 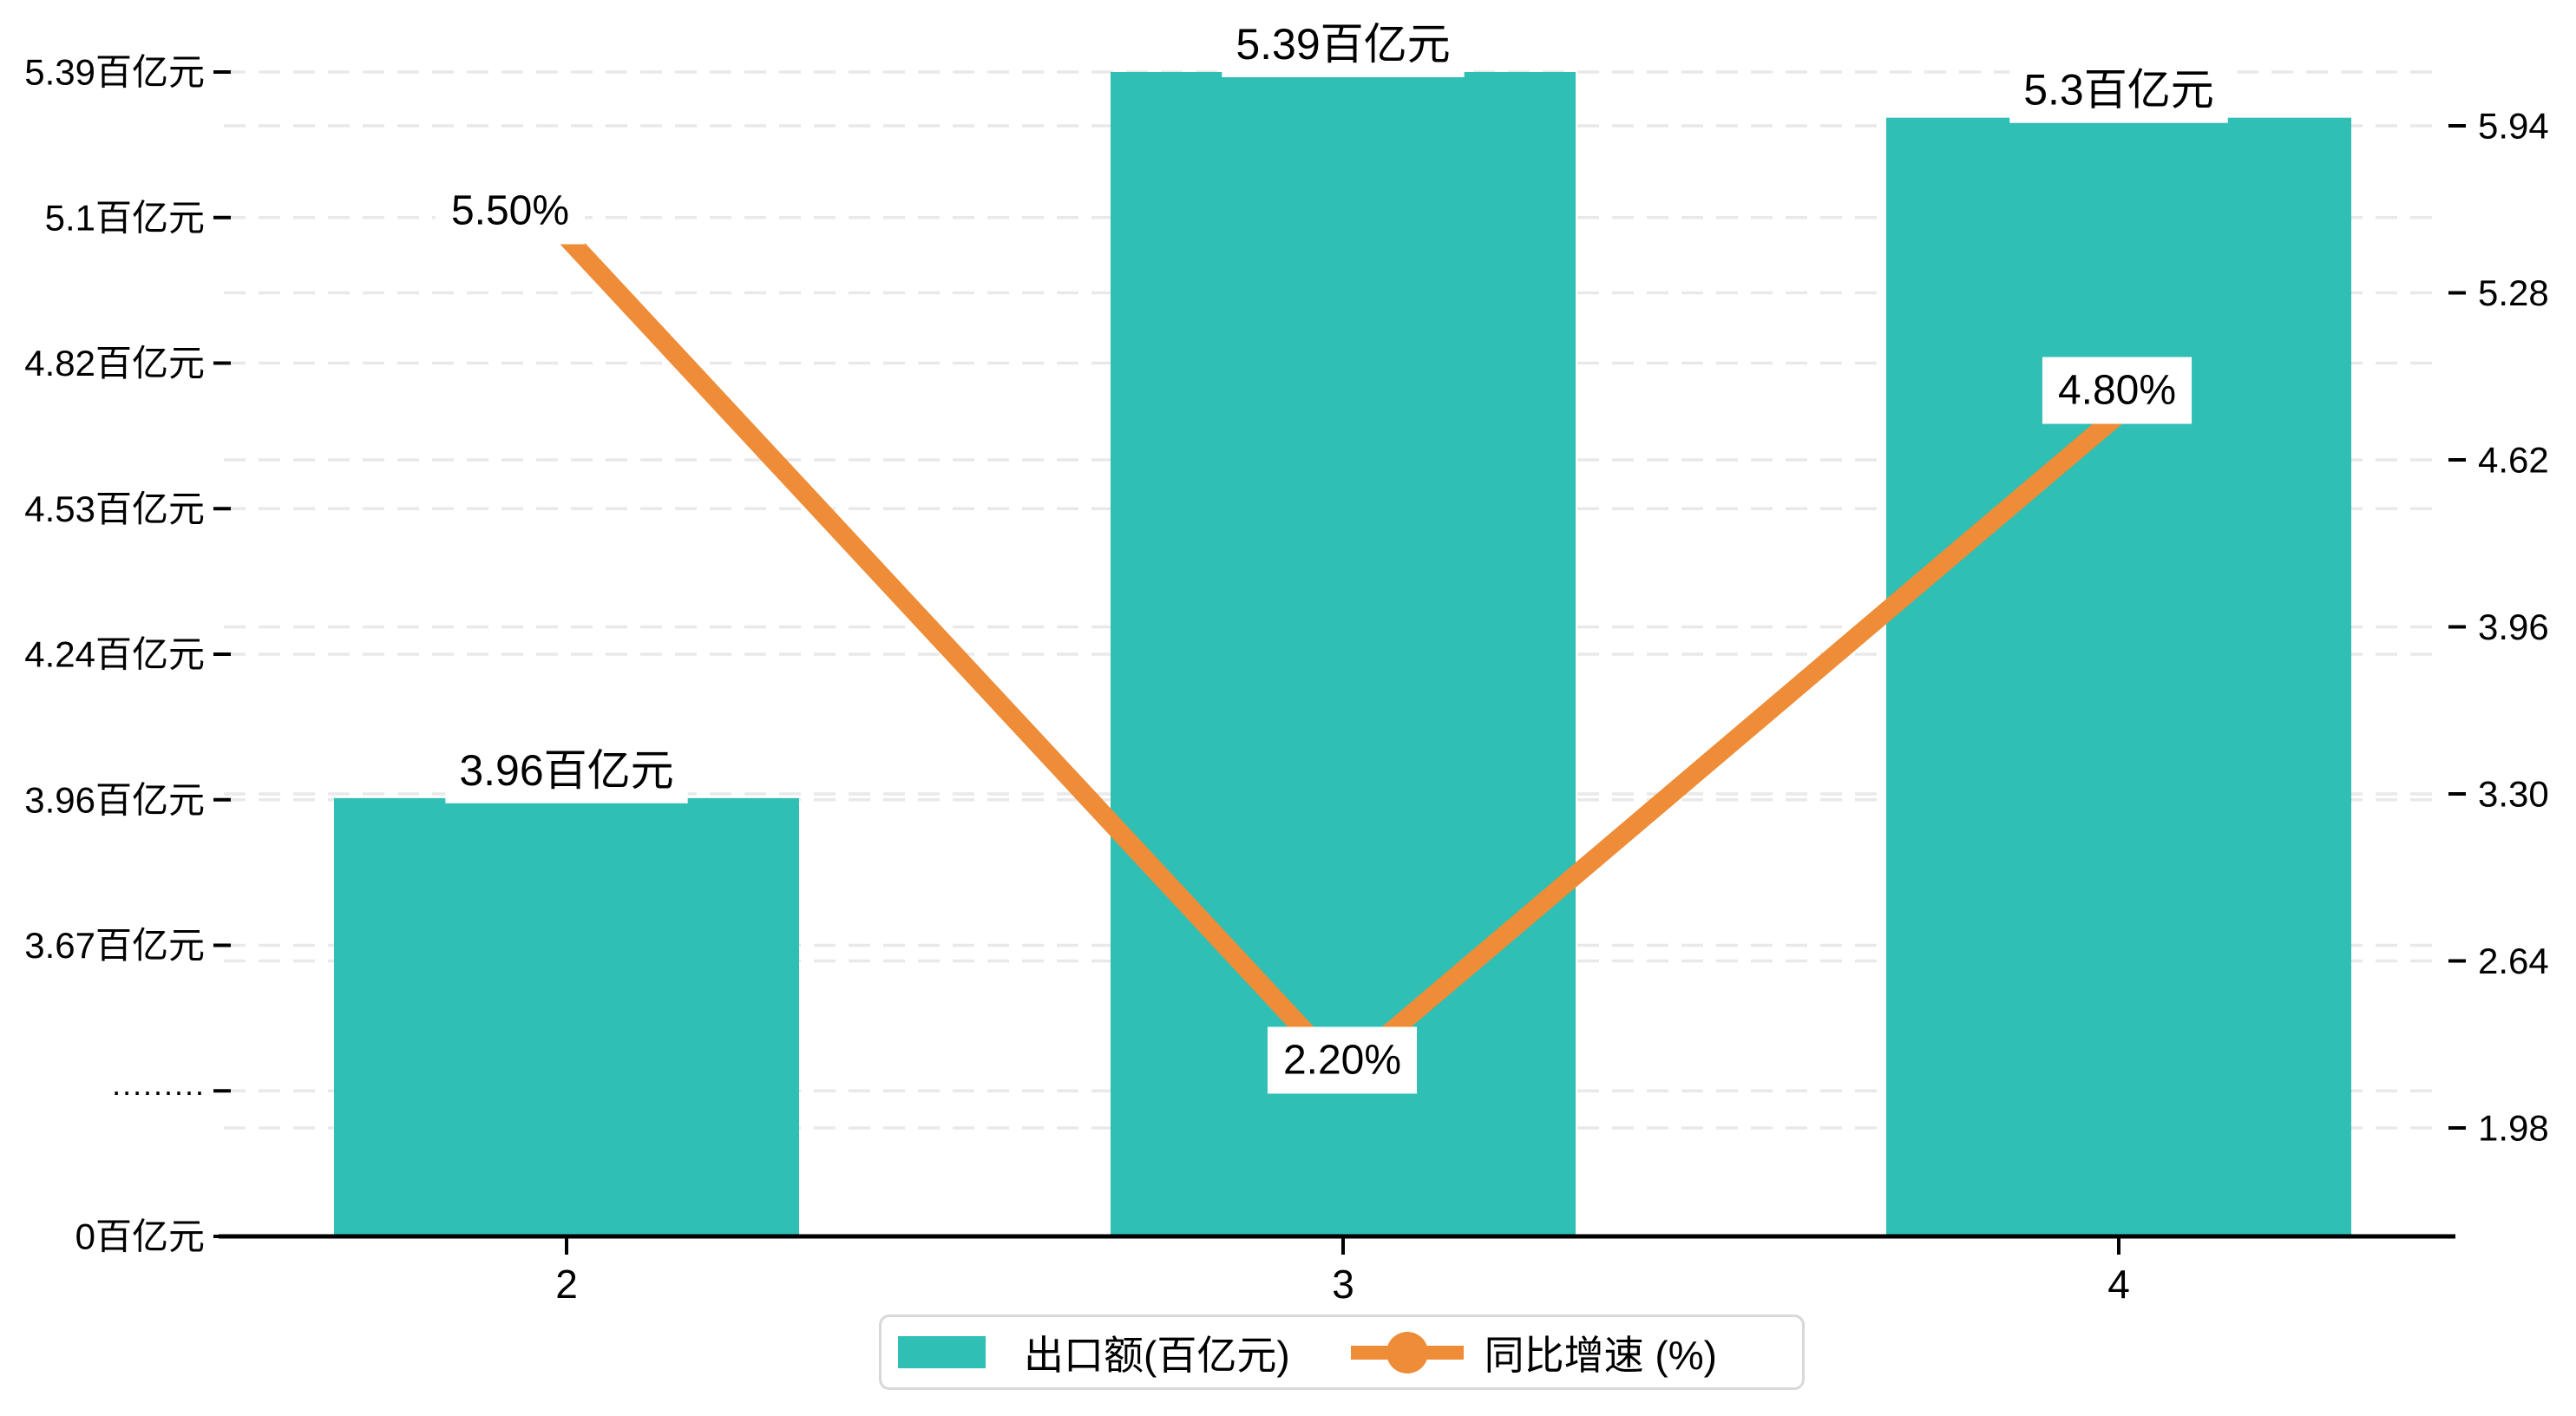 I want to click on x-axis-tick-label: 4, so click(x=2118, y=1284).